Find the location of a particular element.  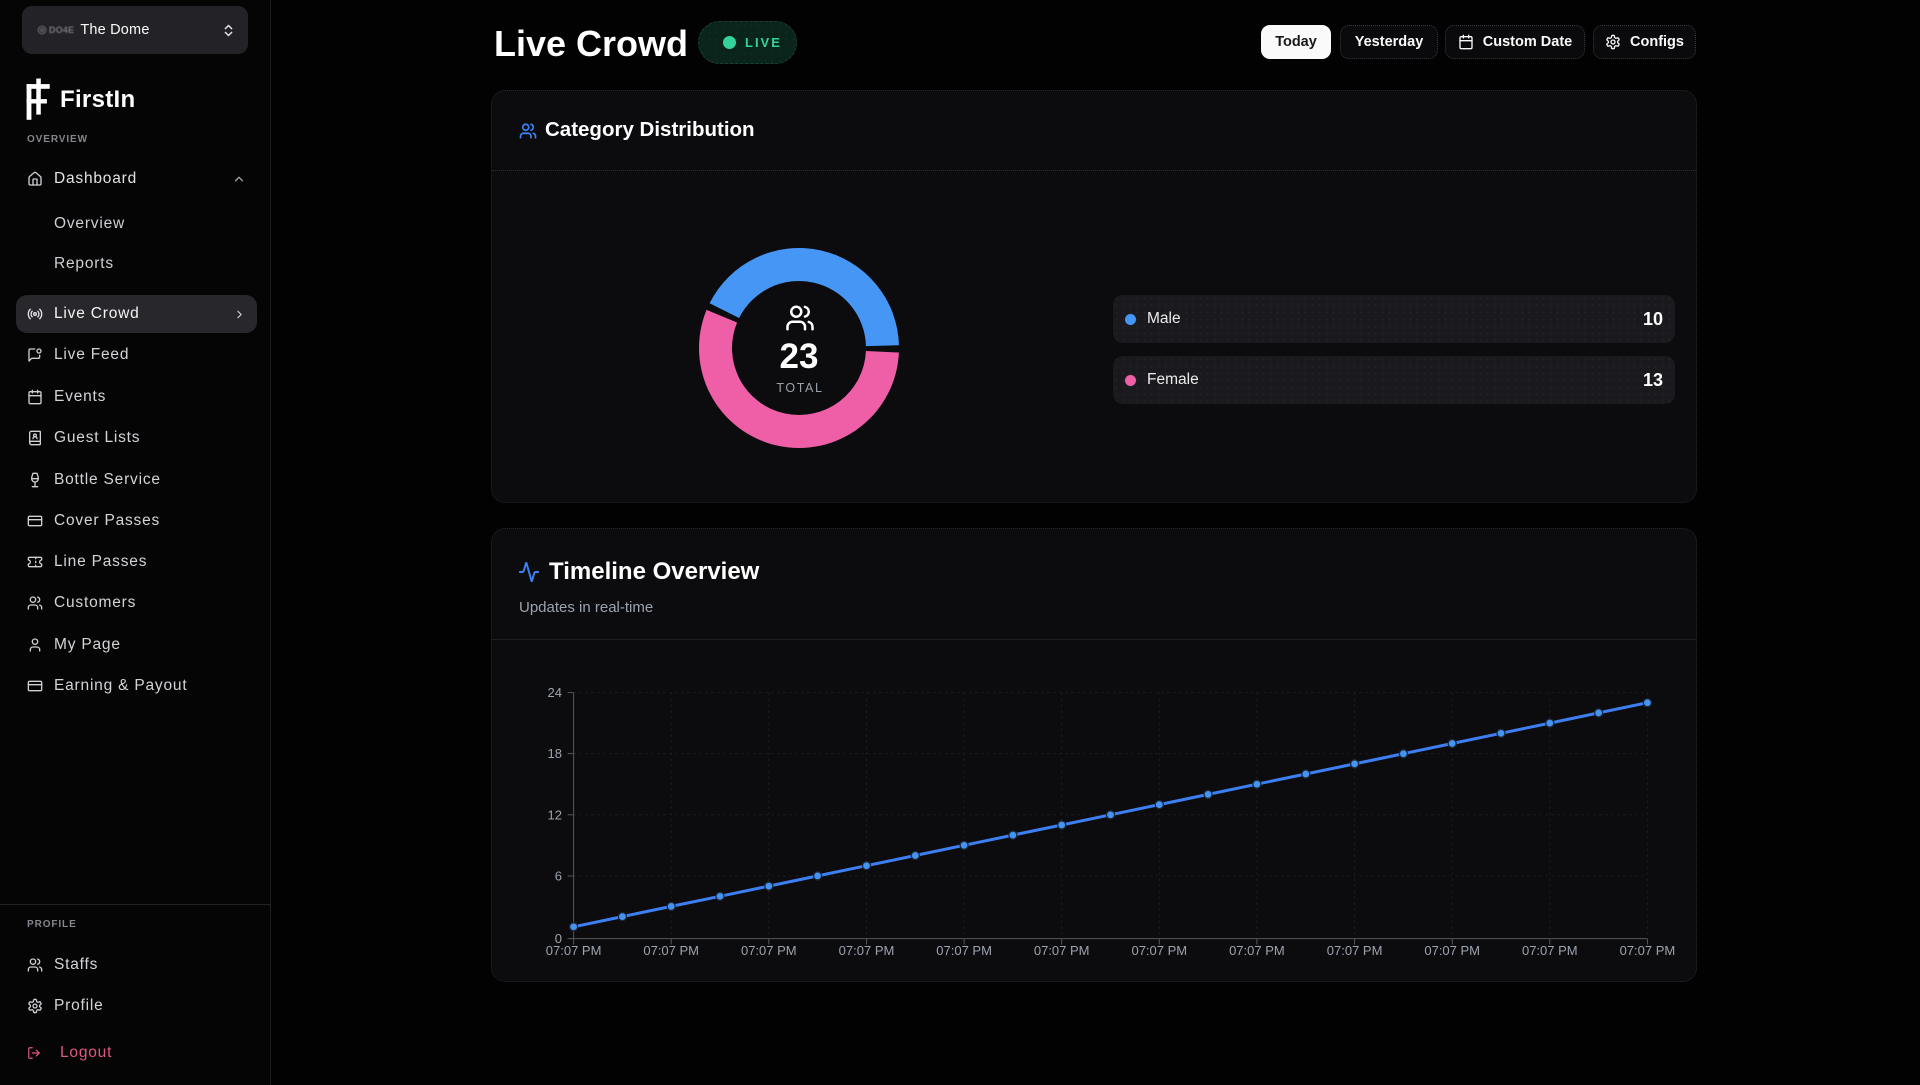

svg-text: 0 is located at coordinates (558, 938).